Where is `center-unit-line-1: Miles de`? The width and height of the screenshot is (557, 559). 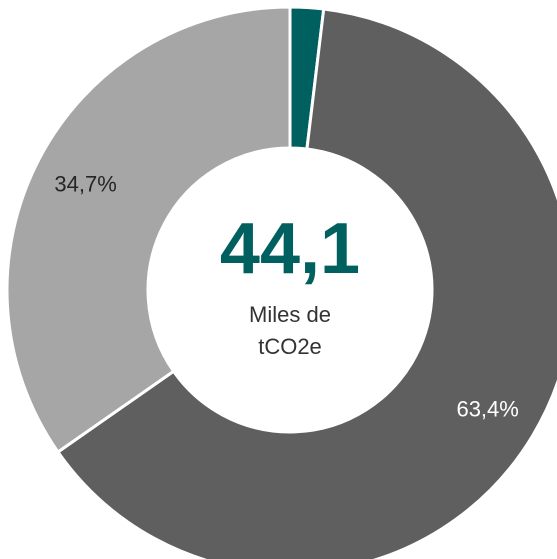
center-unit-line-1: Miles de is located at coordinates (290, 314).